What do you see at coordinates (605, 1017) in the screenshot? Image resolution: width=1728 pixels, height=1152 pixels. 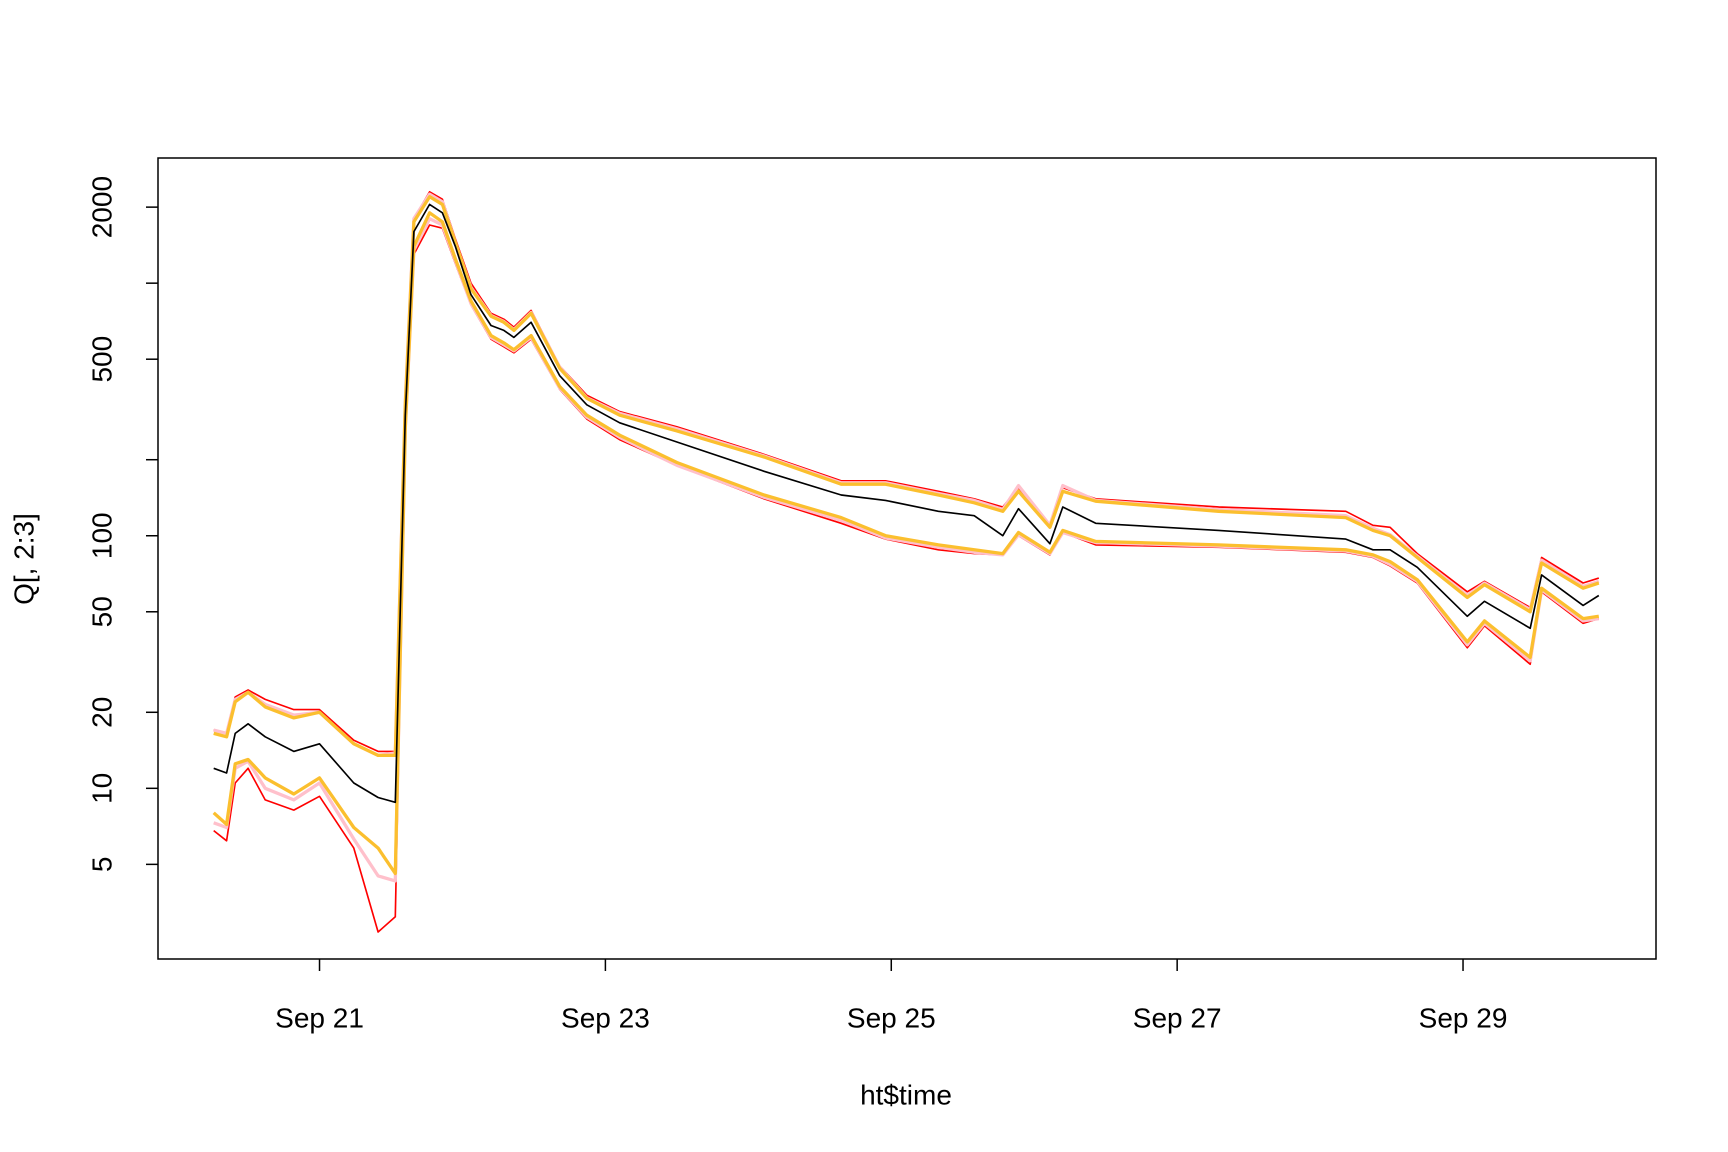 I see `x-tick-label: Sep 23` at bounding box center [605, 1017].